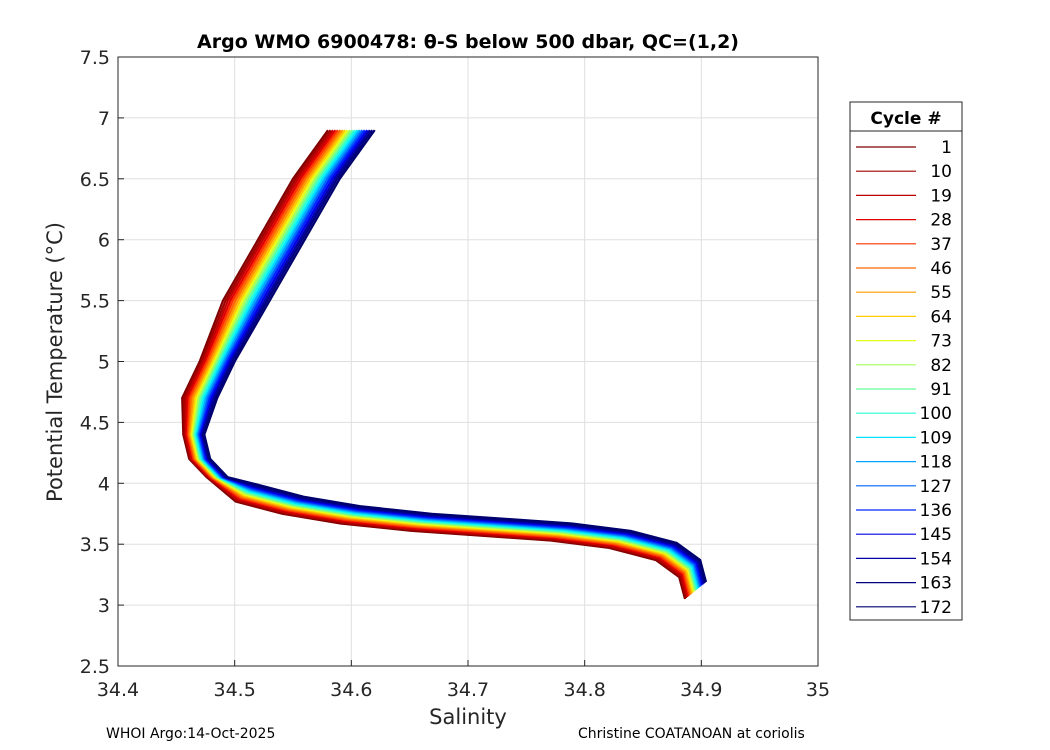 The height and width of the screenshot is (750, 1050). Describe the element at coordinates (941, 366) in the screenshot. I see `legend-label: 82` at that location.